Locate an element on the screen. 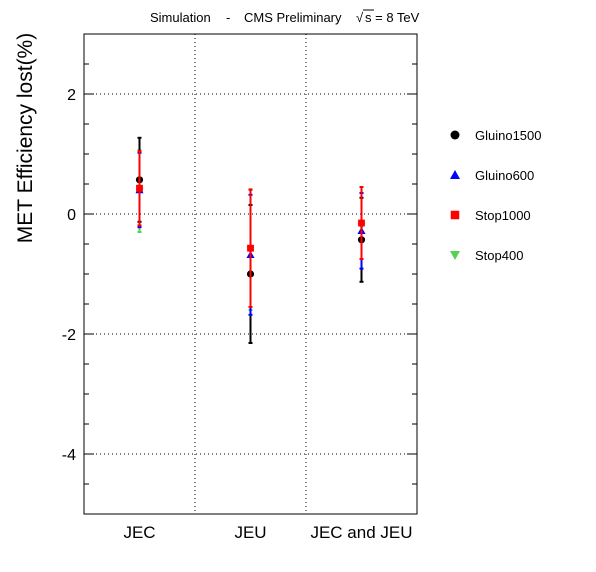  x-tick-label: JEC and JEU is located at coordinates (361, 532).